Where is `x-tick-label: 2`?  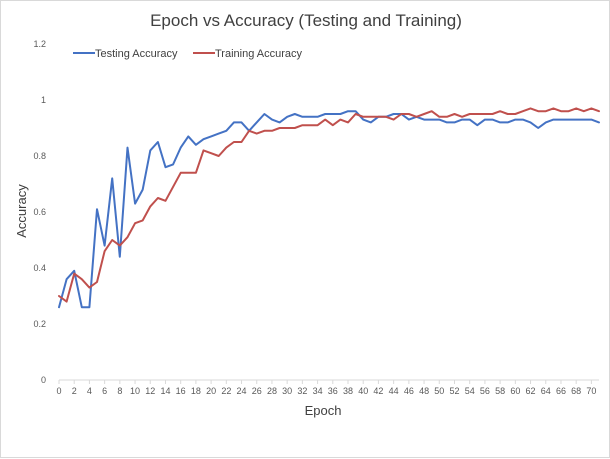 x-tick-label: 2 is located at coordinates (74, 391).